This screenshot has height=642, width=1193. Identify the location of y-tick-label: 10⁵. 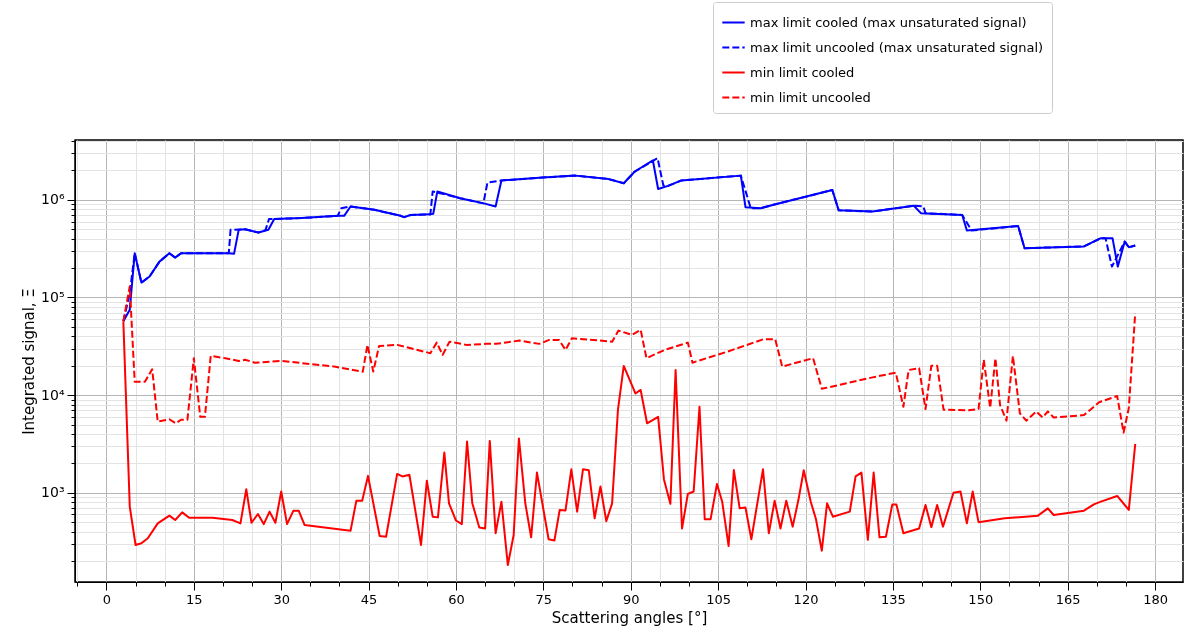
(53, 296).